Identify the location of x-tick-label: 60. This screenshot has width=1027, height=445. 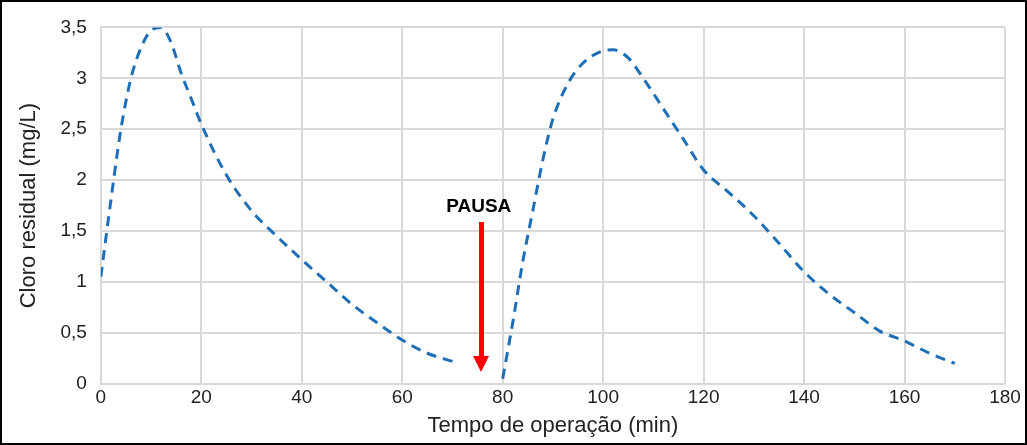
(402, 397).